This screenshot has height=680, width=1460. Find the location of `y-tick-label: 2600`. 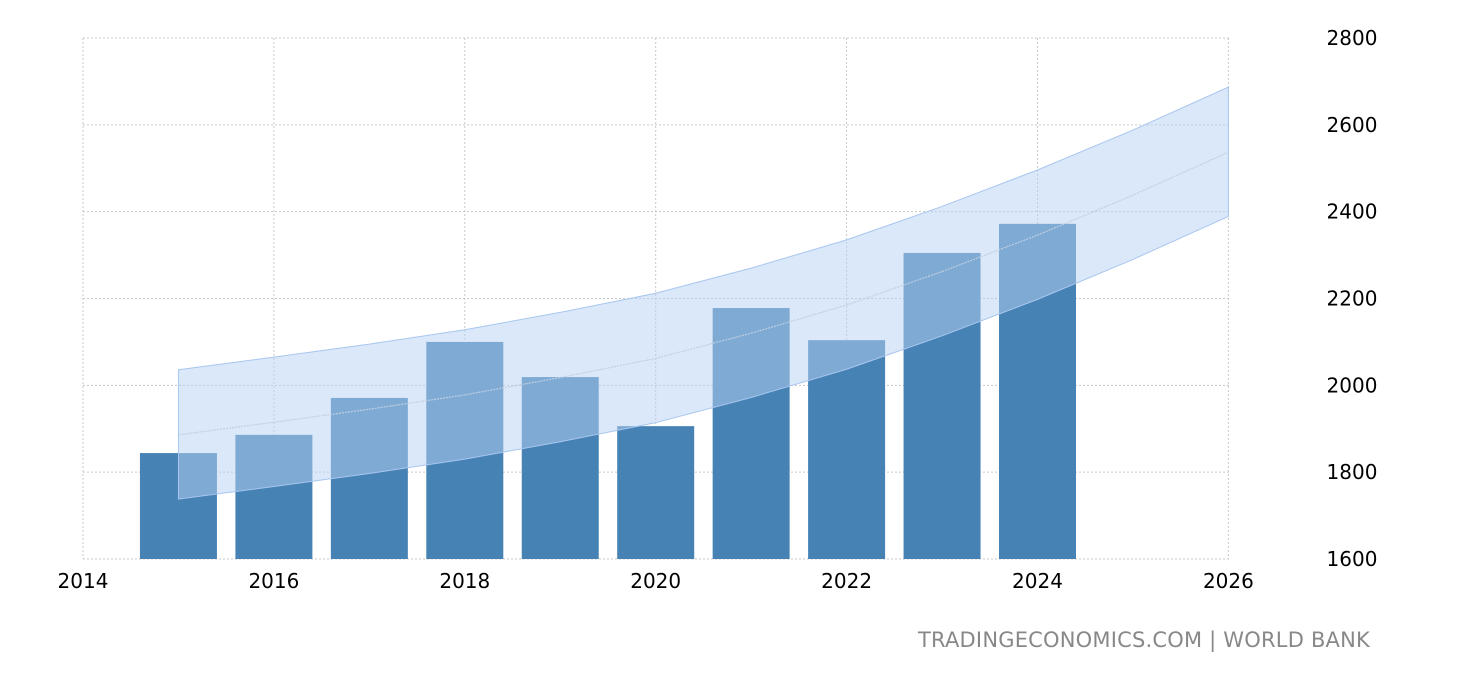

y-tick-label: 2600 is located at coordinates (1352, 125).